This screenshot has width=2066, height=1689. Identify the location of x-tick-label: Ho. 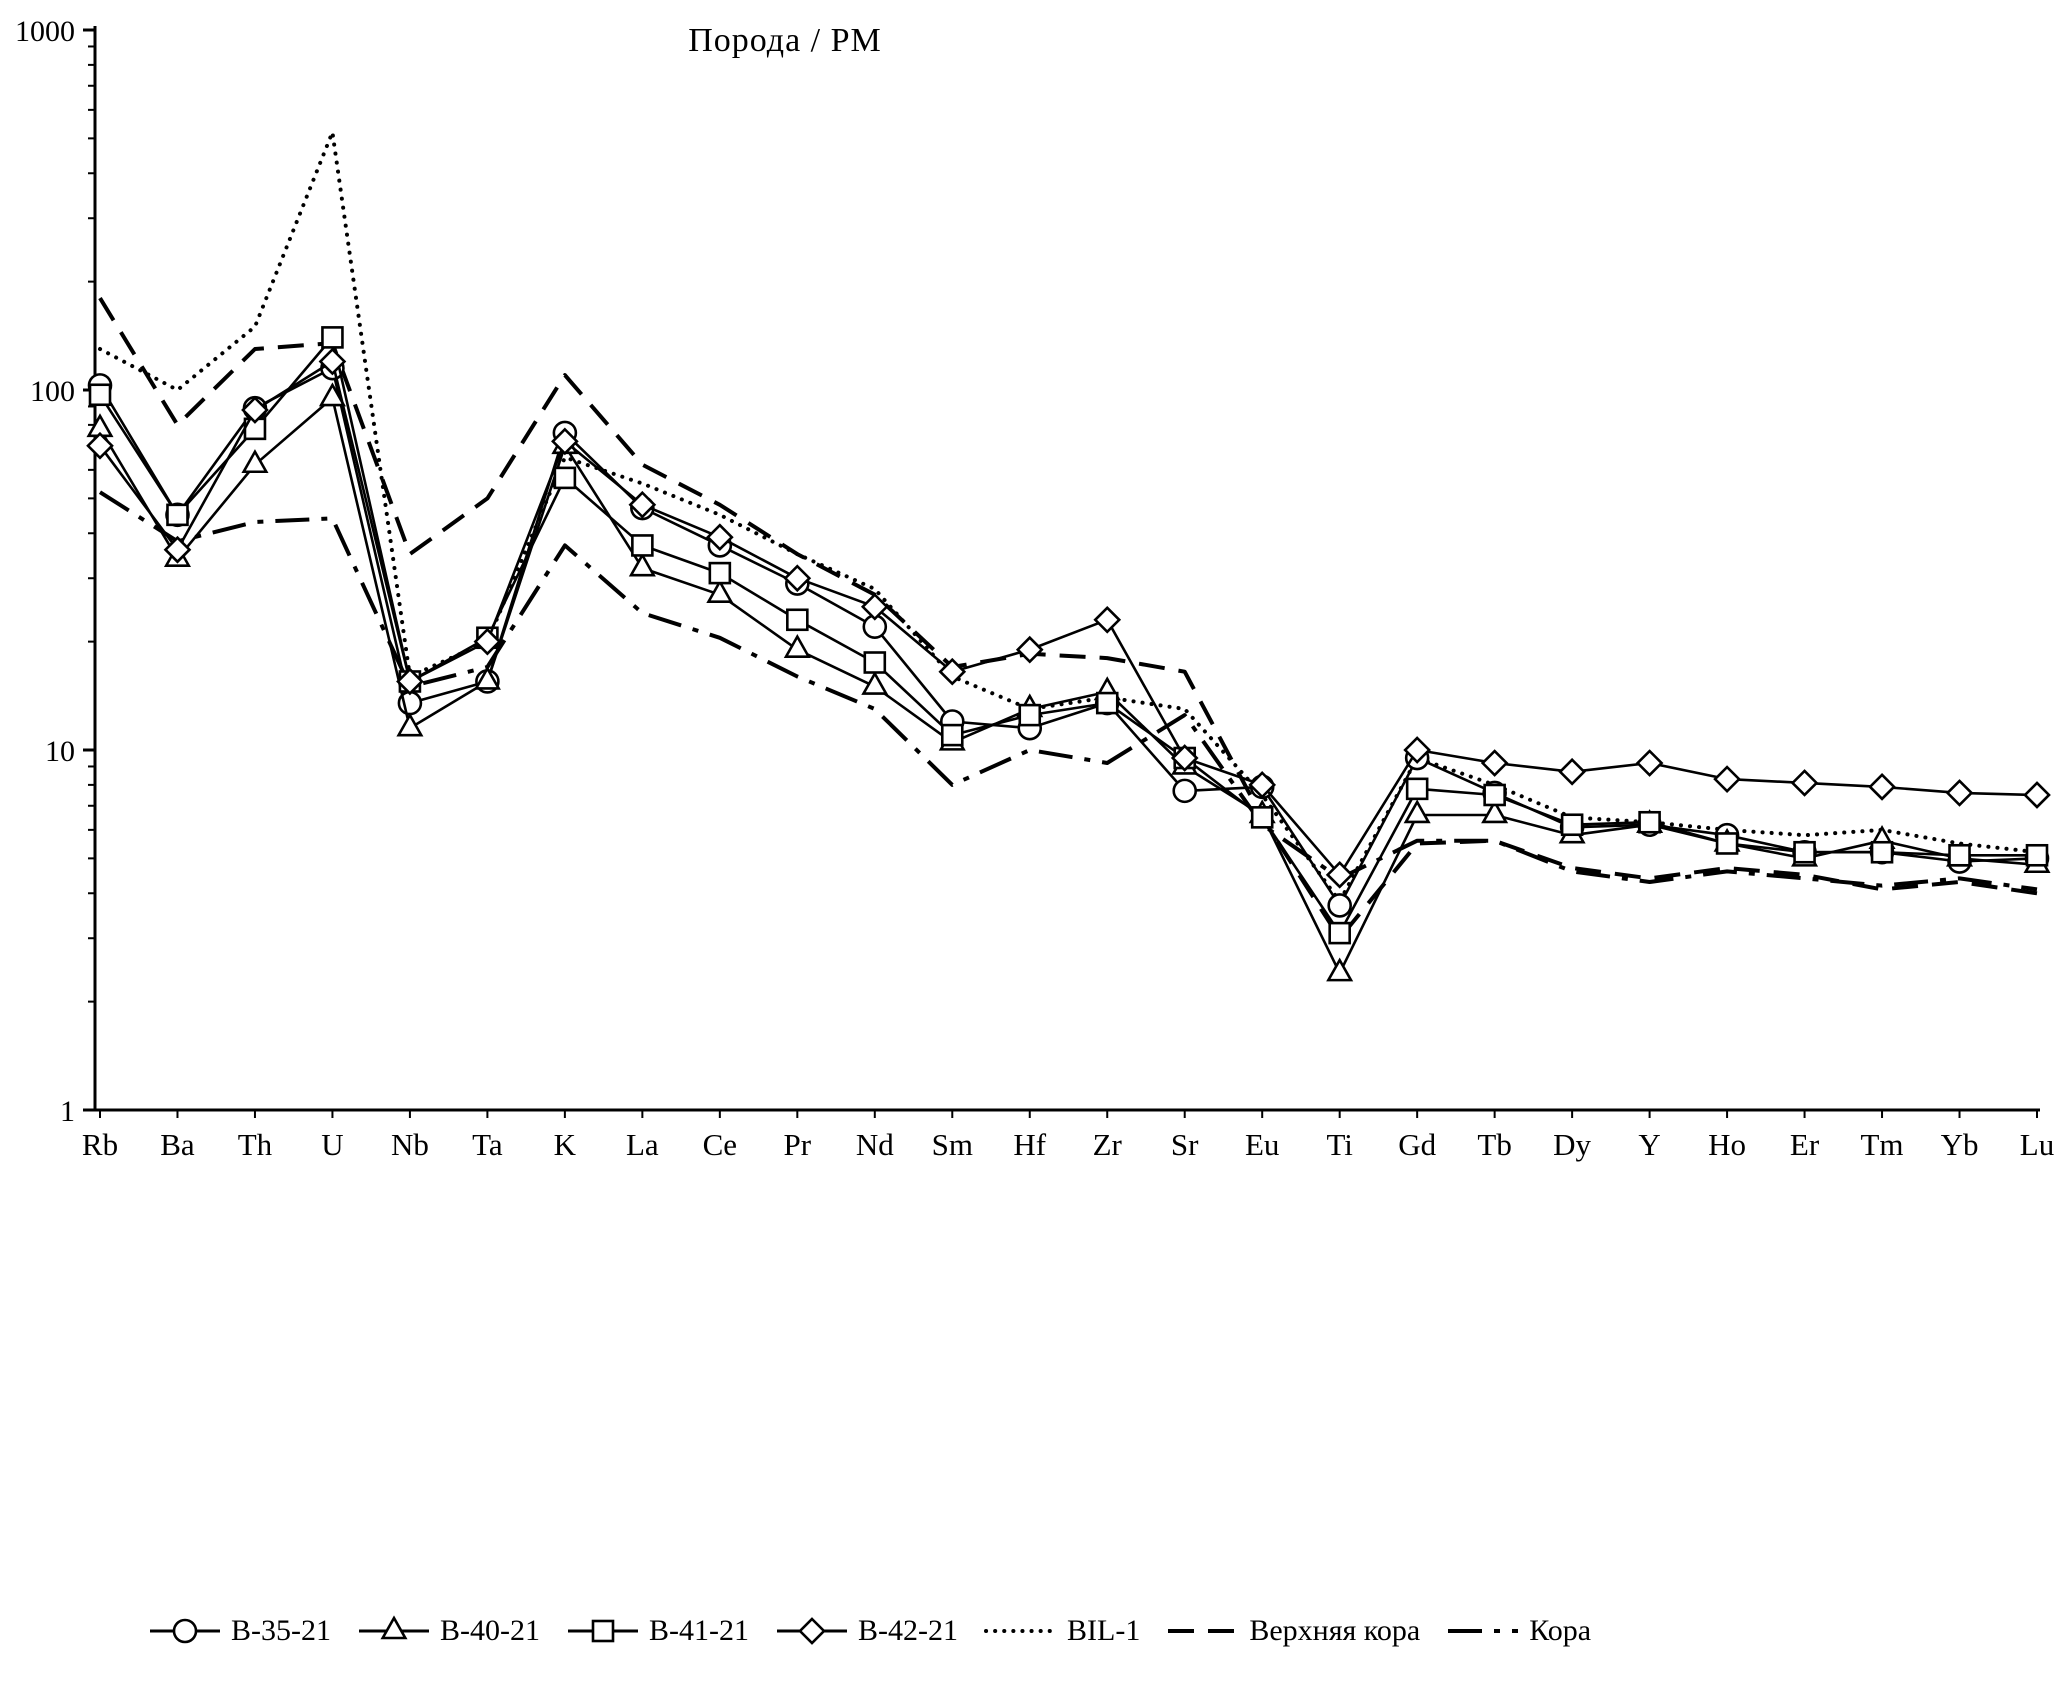
(1727, 1144).